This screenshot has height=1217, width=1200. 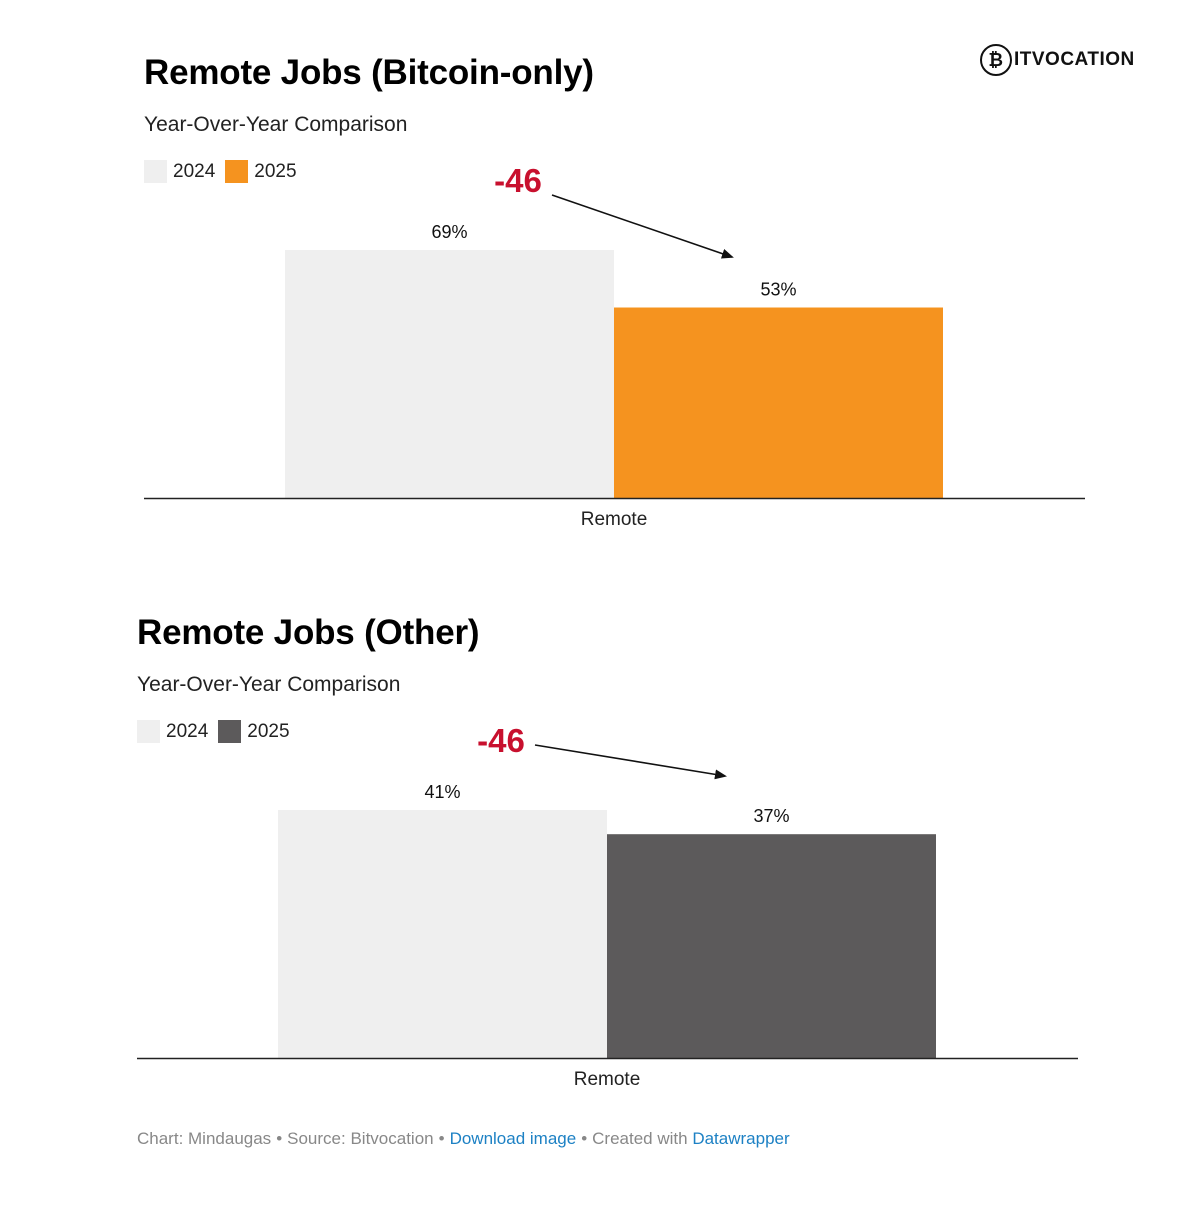 I want to click on logo-text: ITVOCATION, so click(x=1074, y=59).